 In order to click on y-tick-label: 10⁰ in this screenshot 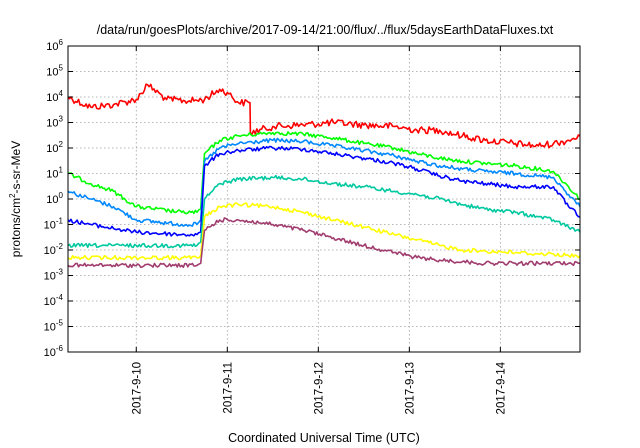, I will do `click(54, 198)`.